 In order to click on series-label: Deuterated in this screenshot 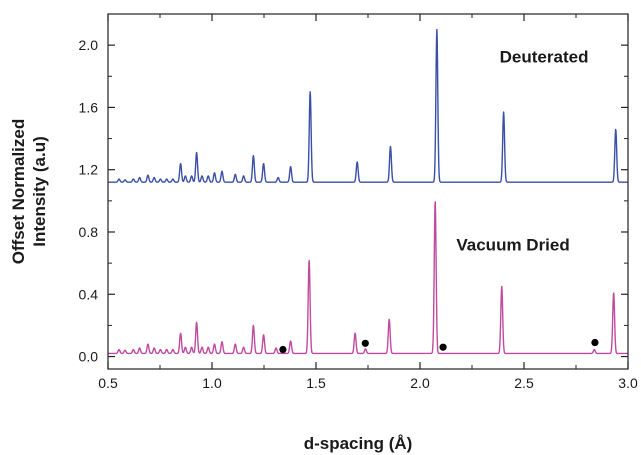, I will do `click(544, 56)`.